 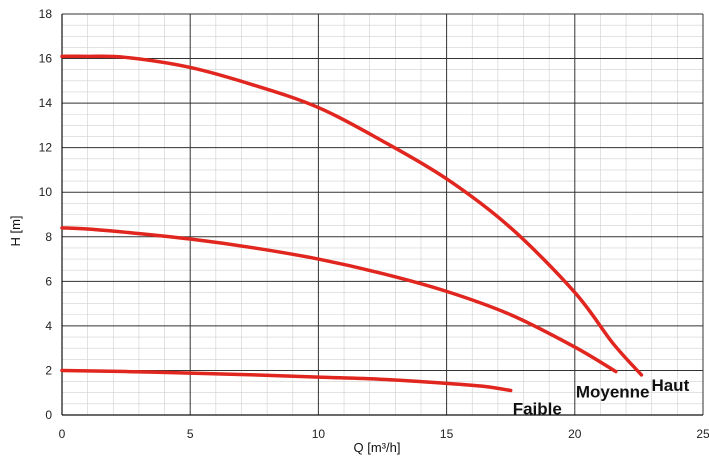 What do you see at coordinates (319, 434) in the screenshot?
I see `x-tick-label: 10` at bounding box center [319, 434].